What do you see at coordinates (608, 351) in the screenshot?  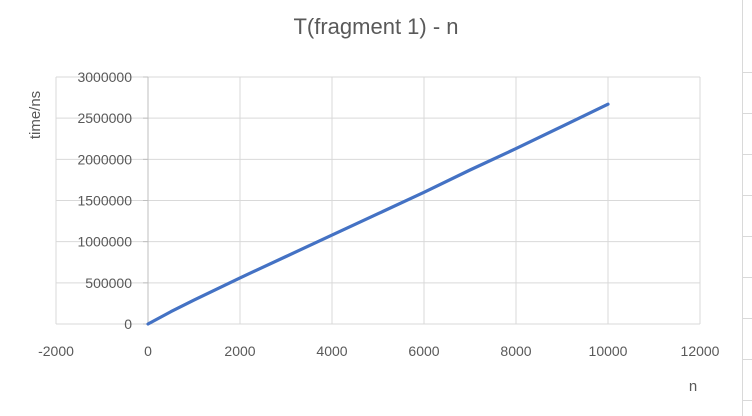 I see `x-tick-label: 10000` at bounding box center [608, 351].